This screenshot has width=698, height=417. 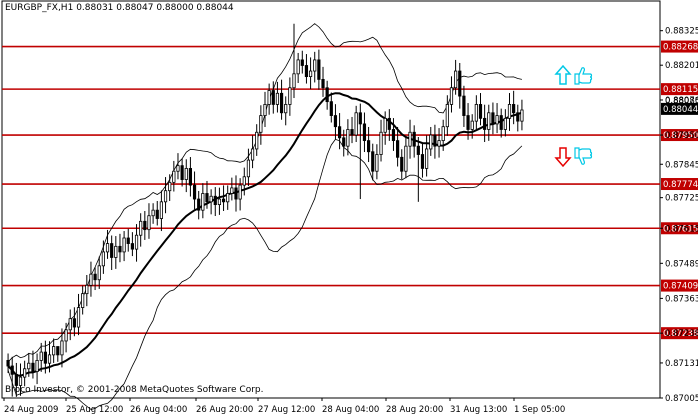 What do you see at coordinates (681, 199) in the screenshot?
I see `price-tick-label: 0.87725` at bounding box center [681, 199].